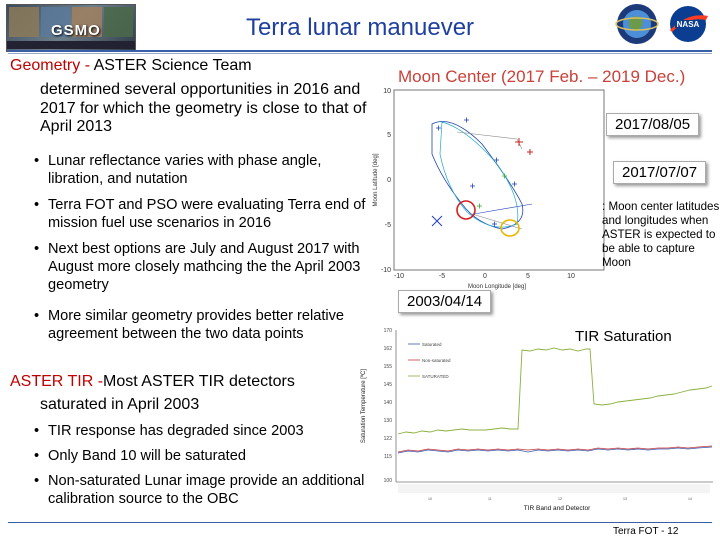 The image size is (720, 540). I want to click on slide-title: Terra lunar manuever, so click(360, 27).